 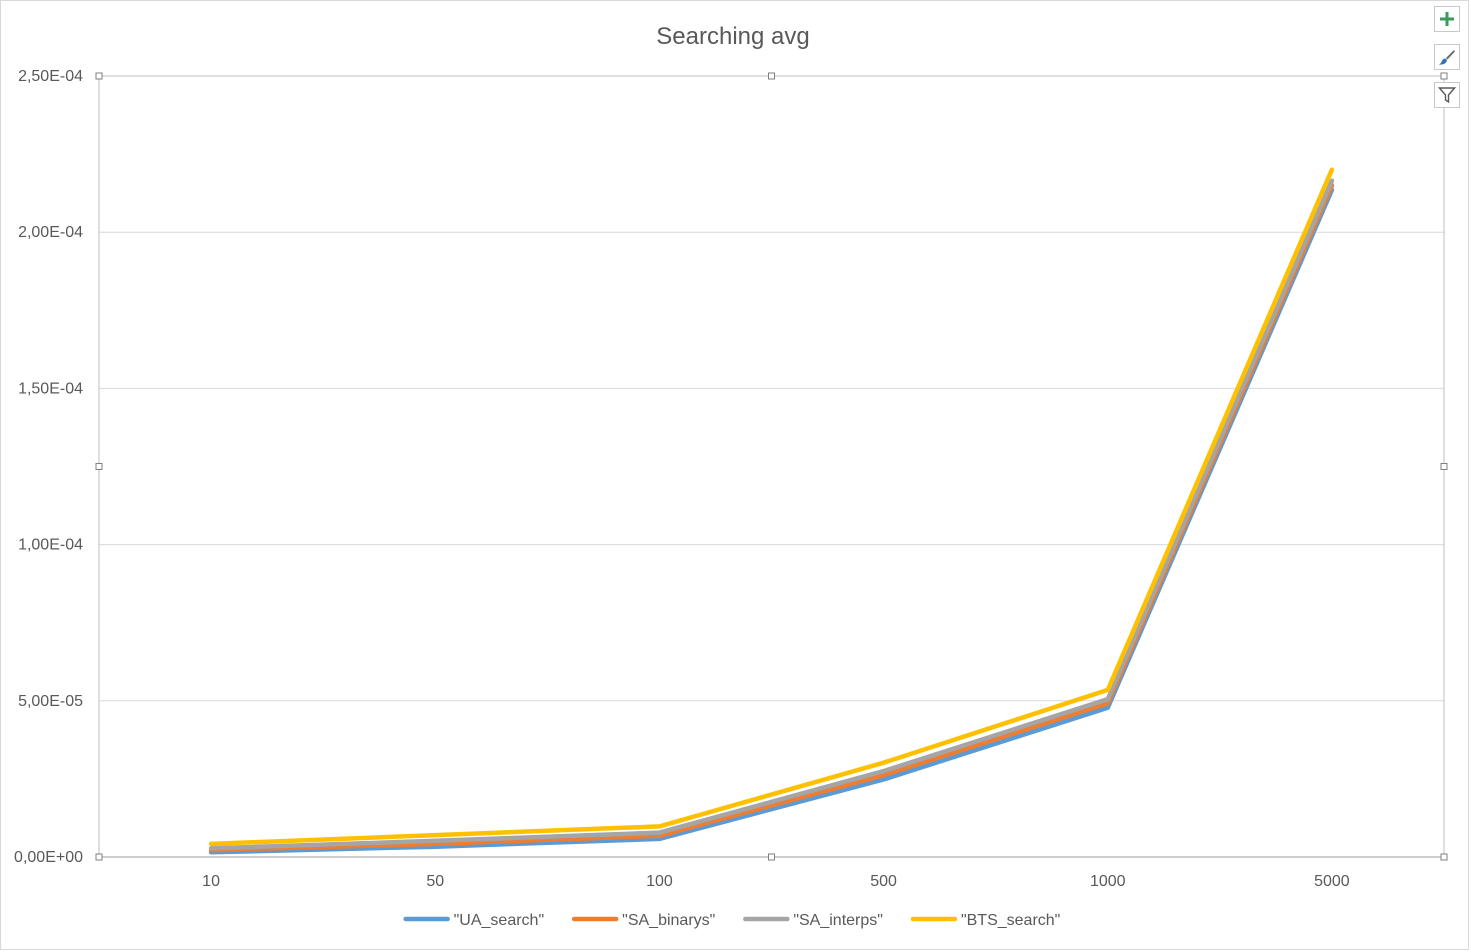 What do you see at coordinates (776, 881) in the screenshot?
I see `x-axis-tick-labels: 10 50 100 500 1000 5000` at bounding box center [776, 881].